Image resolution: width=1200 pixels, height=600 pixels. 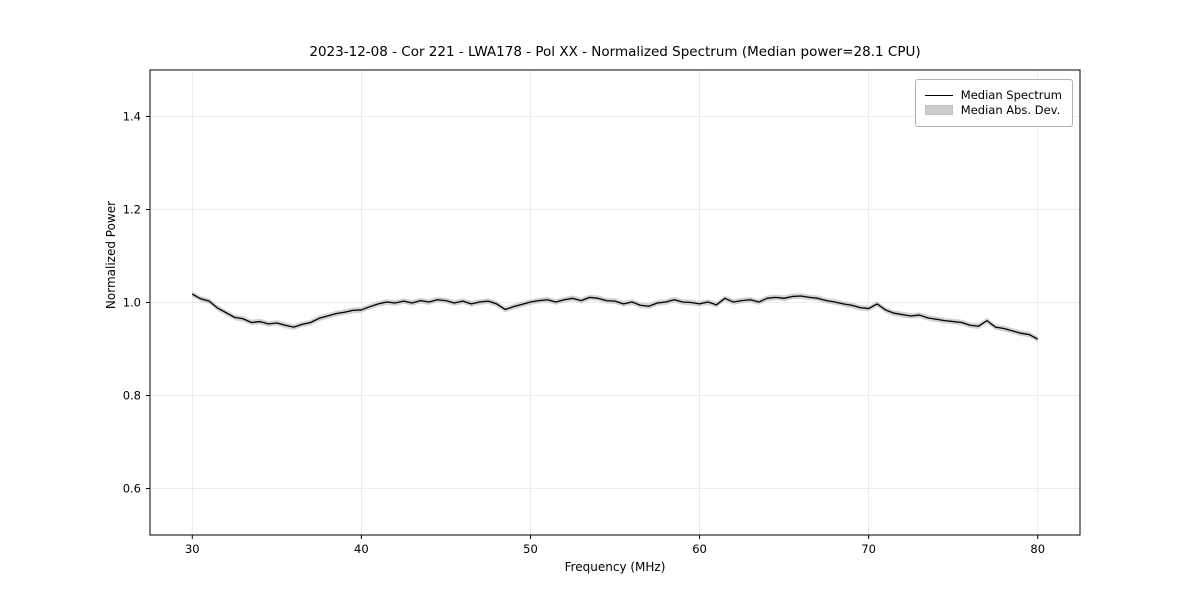 I want to click on x-tick-label: 60, so click(x=699, y=549).